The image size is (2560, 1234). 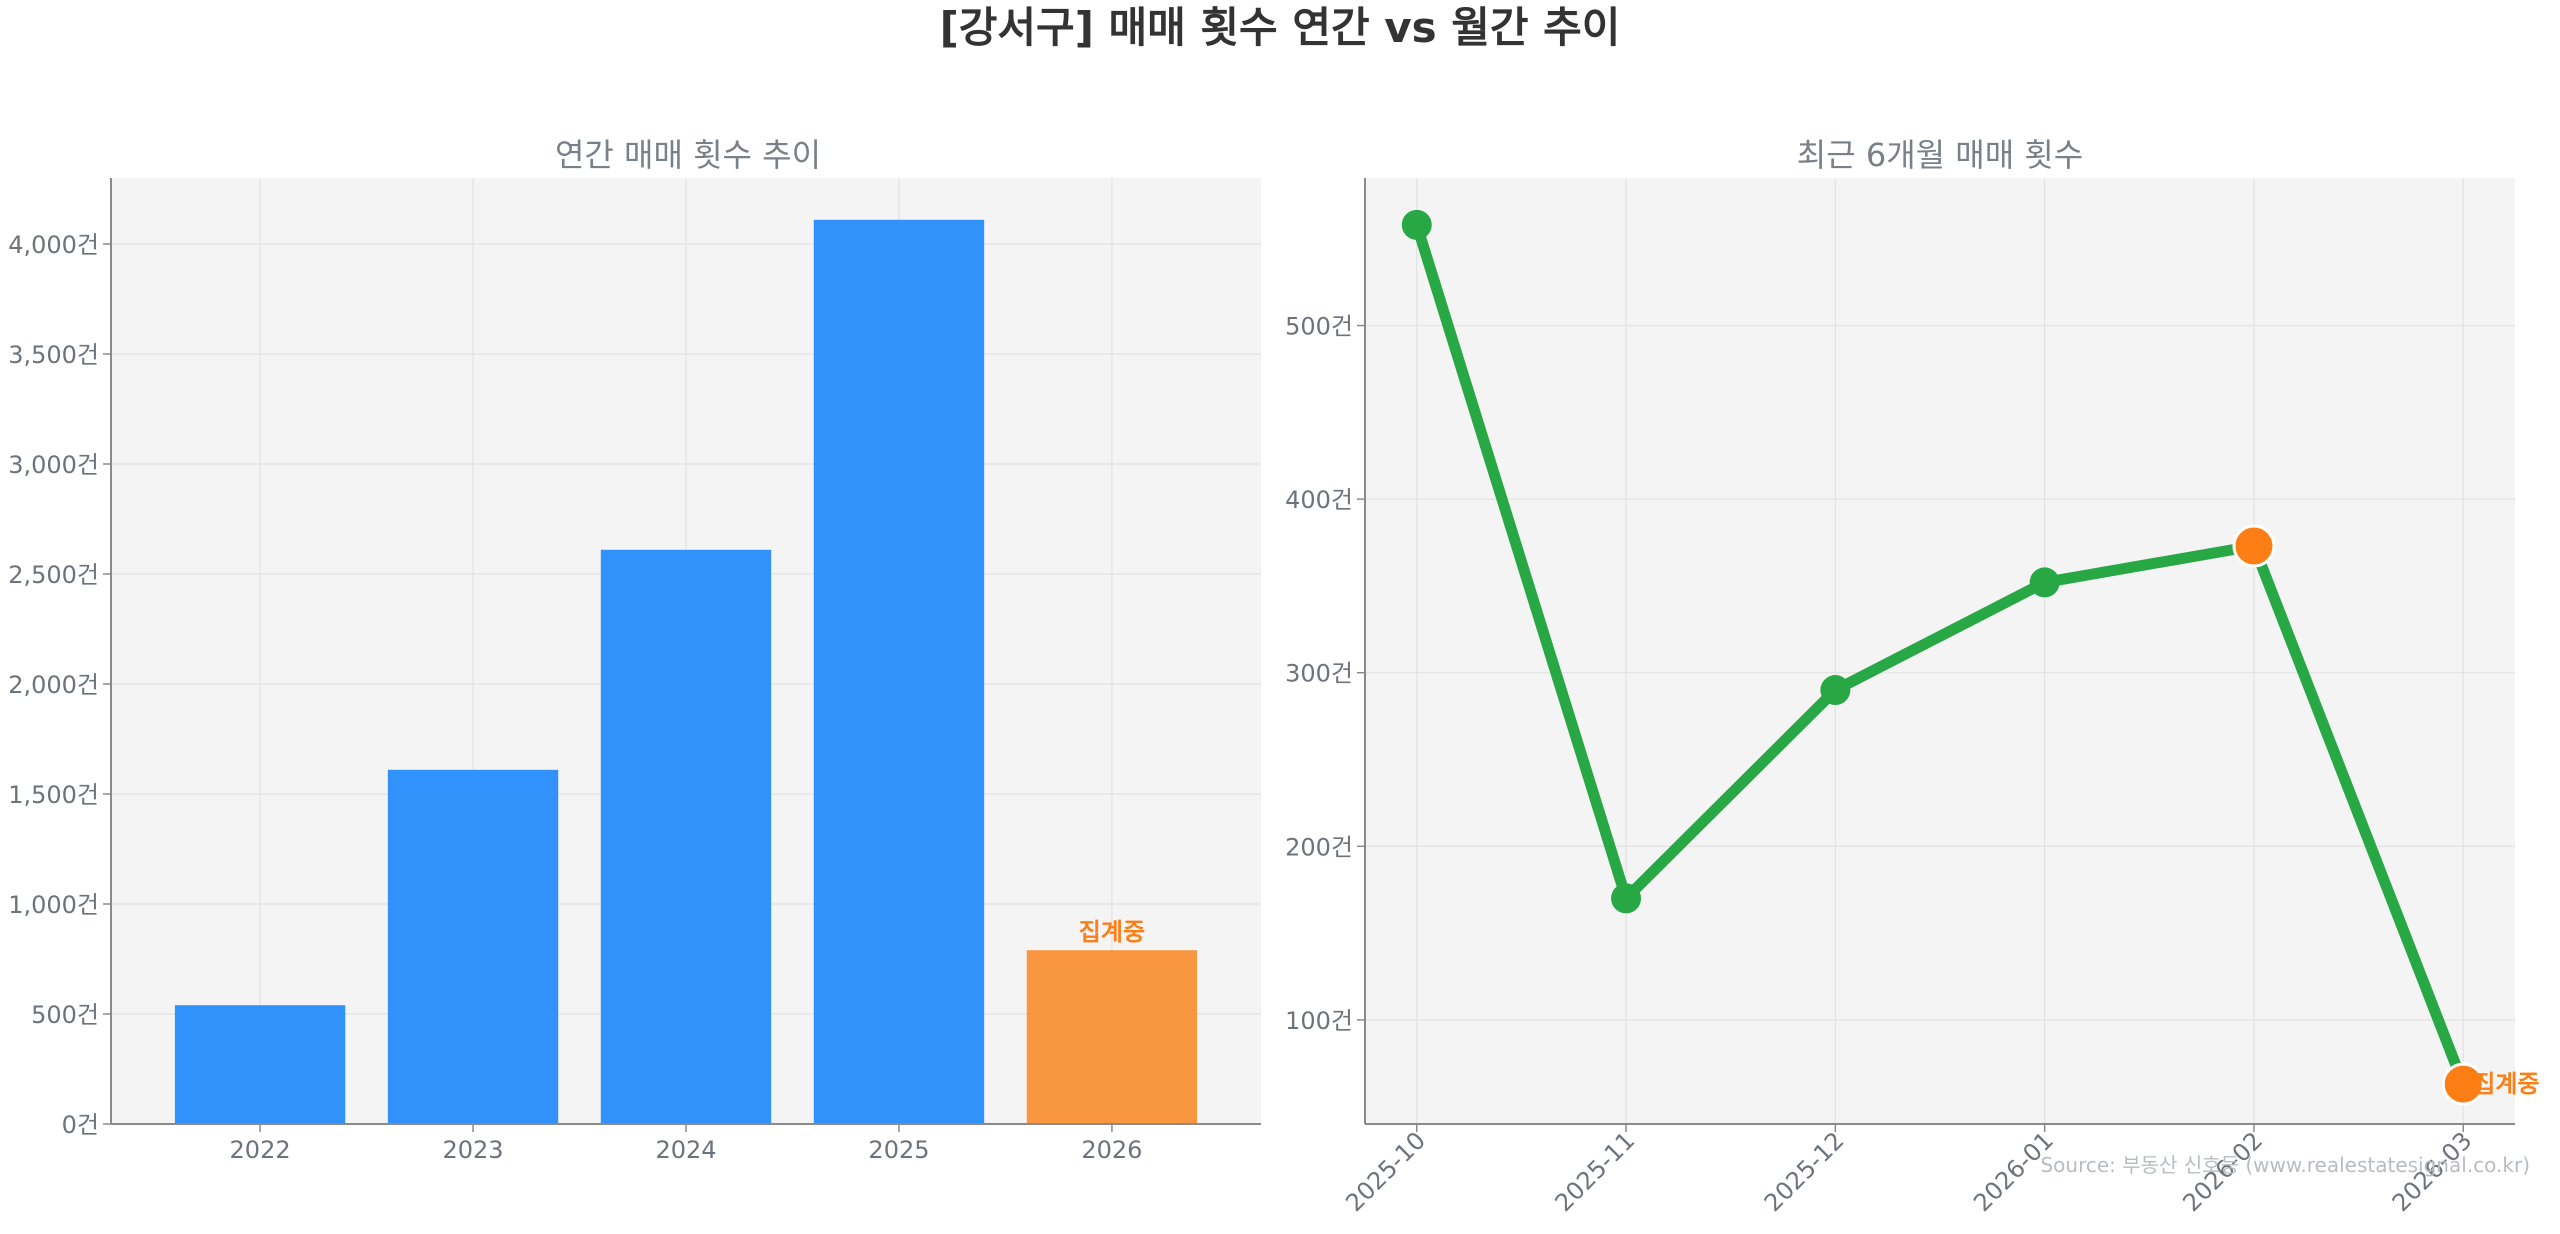 What do you see at coordinates (1112, 1037) in the screenshot?
I see `annual-bar-2026` at bounding box center [1112, 1037].